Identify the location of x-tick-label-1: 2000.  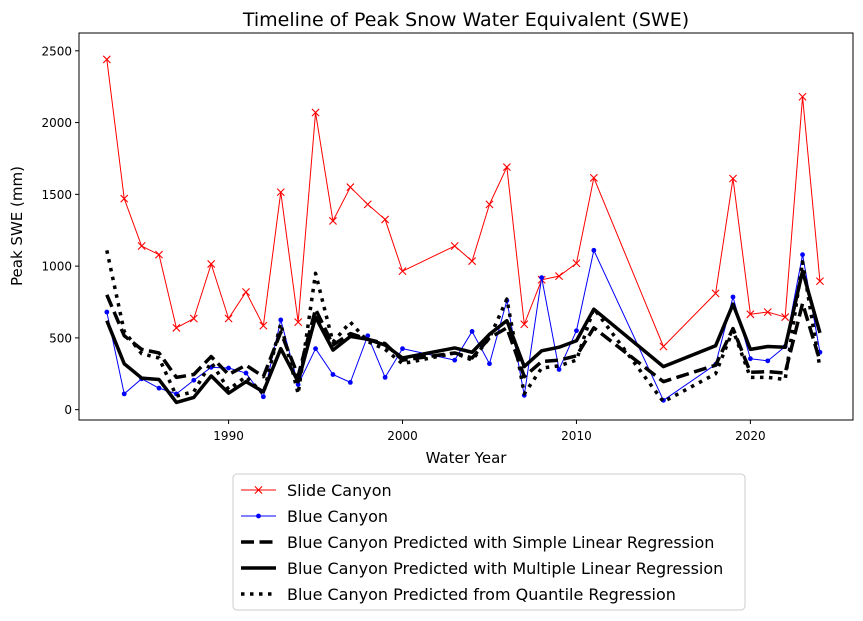
(402, 436).